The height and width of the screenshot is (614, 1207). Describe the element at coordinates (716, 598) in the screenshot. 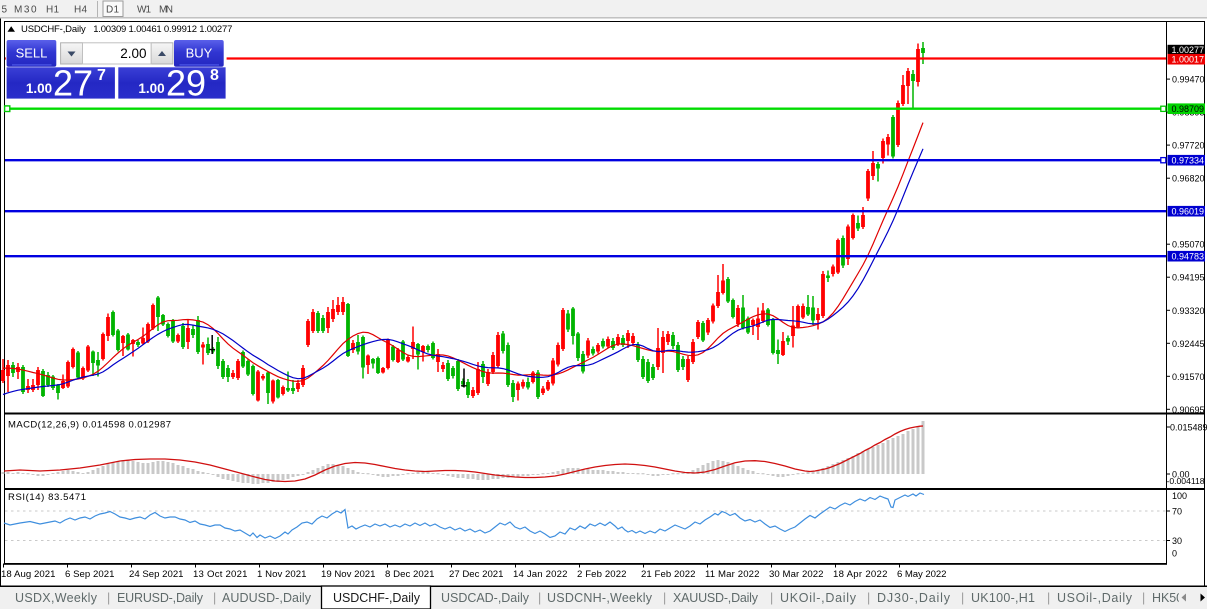

I see `svg-text: XAUUSD-,Daily` at that location.